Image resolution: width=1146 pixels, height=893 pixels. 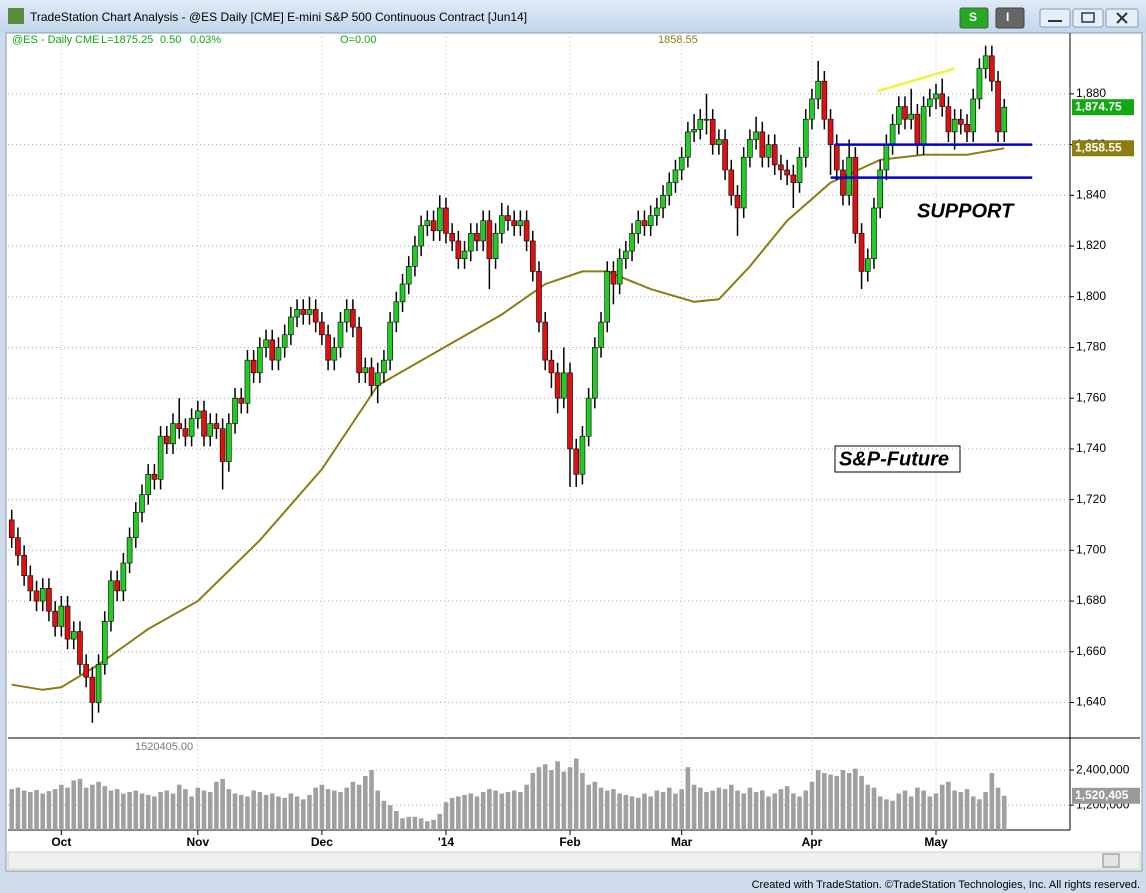 What do you see at coordinates (16, 16) in the screenshot?
I see `app-icon` at bounding box center [16, 16].